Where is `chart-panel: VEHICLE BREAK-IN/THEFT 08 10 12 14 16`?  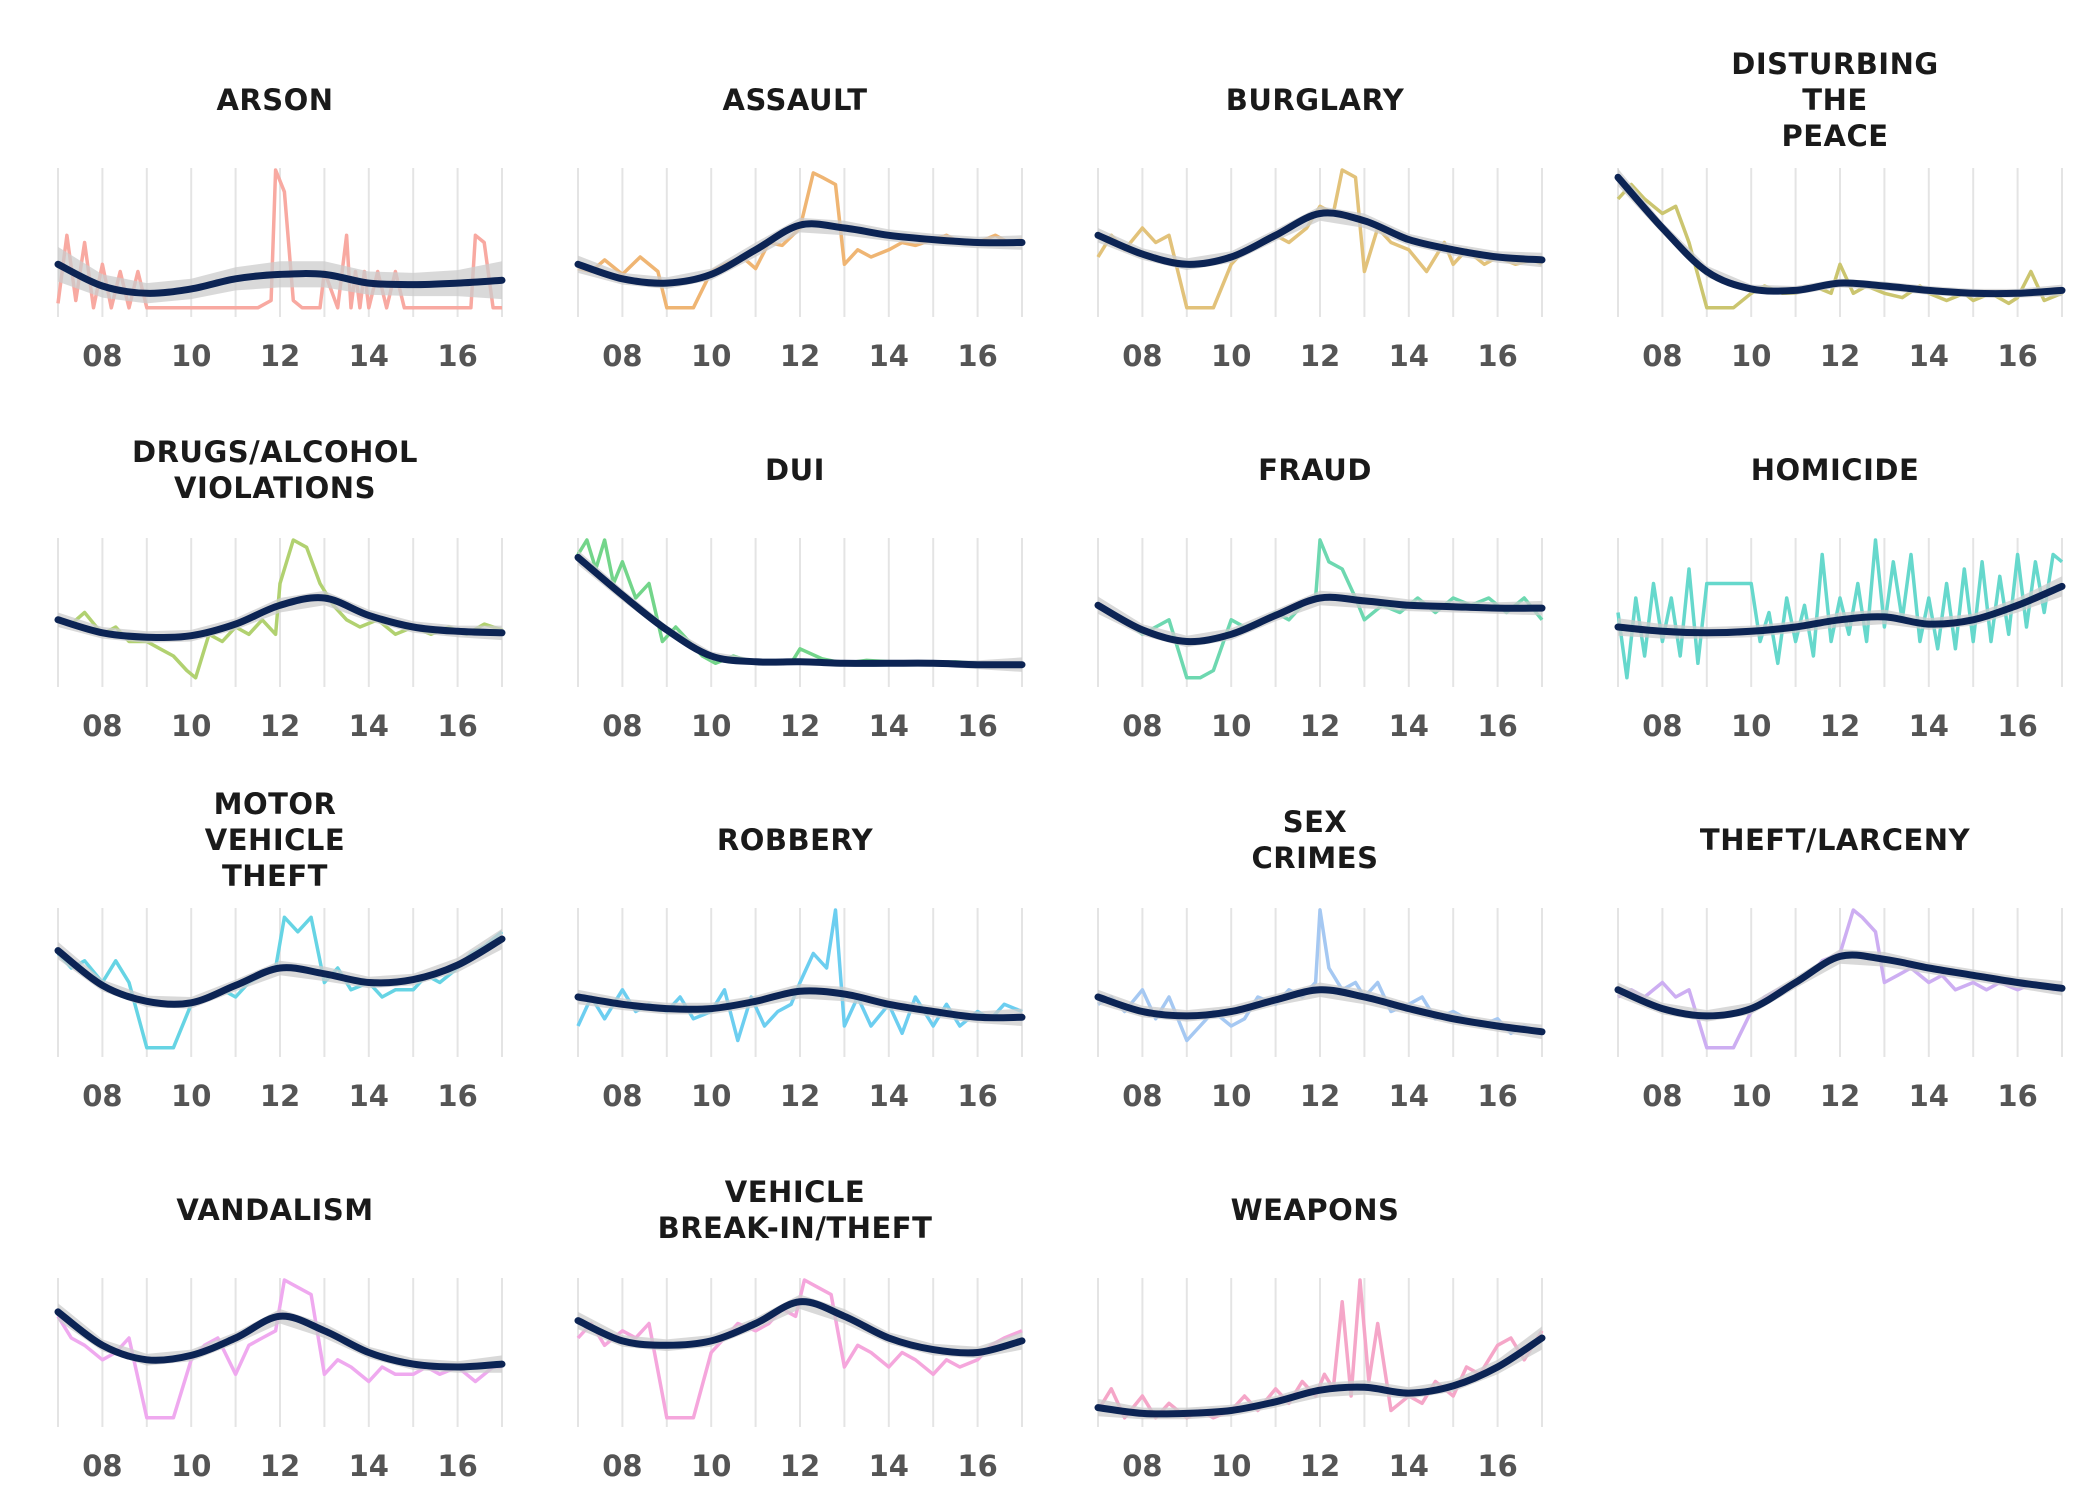 chart-panel: VEHICLE BREAK-IN/THEFT 08 10 12 14 16 is located at coordinates (795, 1310).